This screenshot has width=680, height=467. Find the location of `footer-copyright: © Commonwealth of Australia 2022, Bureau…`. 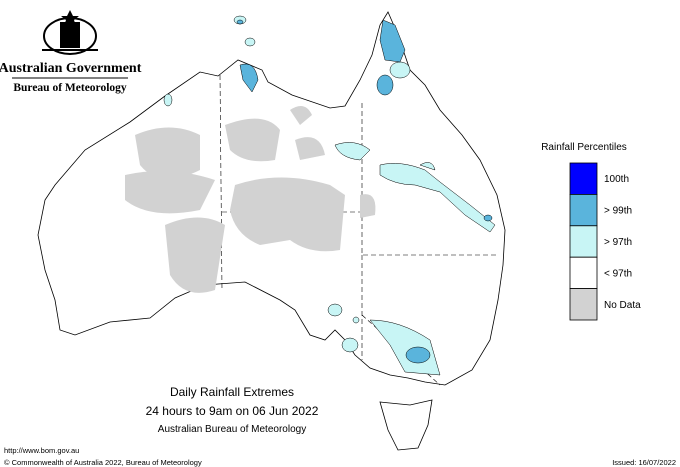

footer-copyright: © Commonwealth of Australia 2022, Bureau… is located at coordinates (103, 462).